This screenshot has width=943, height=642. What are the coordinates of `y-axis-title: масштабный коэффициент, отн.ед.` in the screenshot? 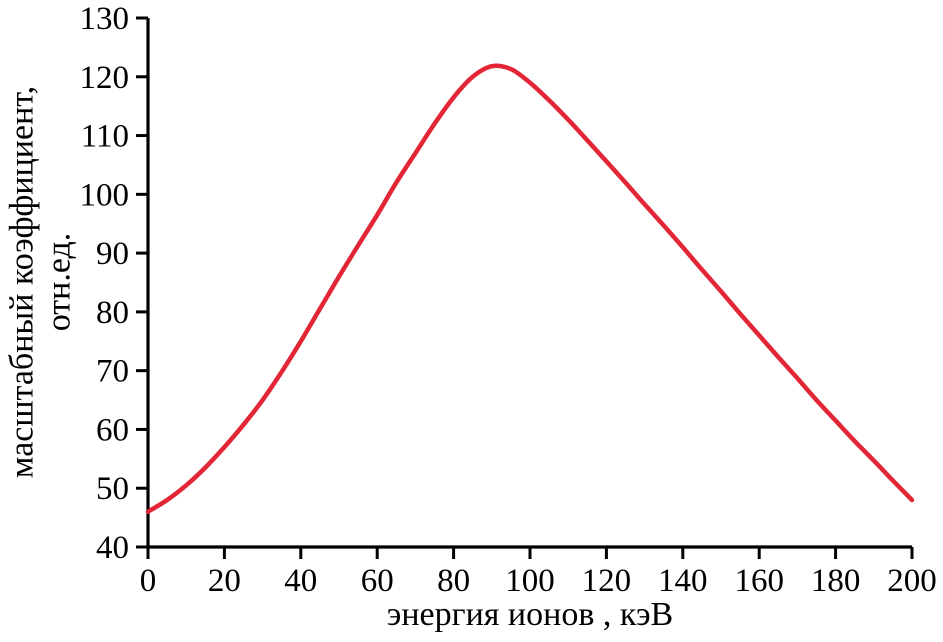 It's located at (40, 282).